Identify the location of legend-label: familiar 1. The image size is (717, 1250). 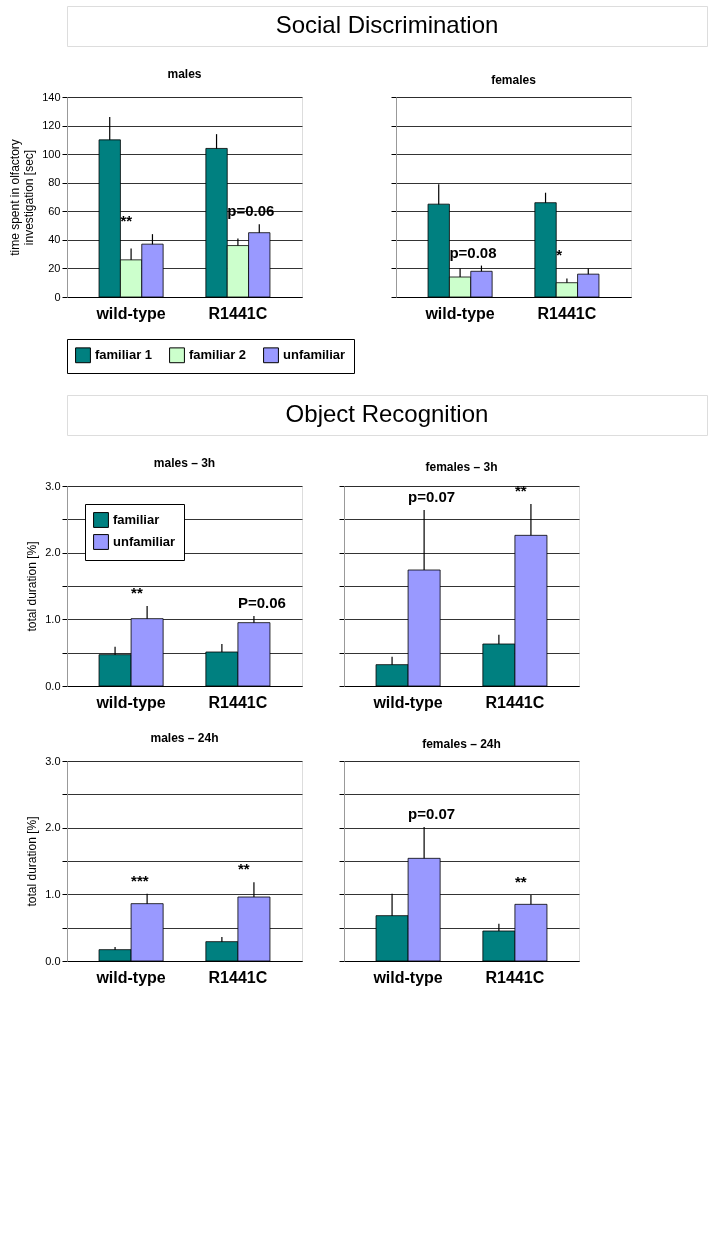
(124, 355).